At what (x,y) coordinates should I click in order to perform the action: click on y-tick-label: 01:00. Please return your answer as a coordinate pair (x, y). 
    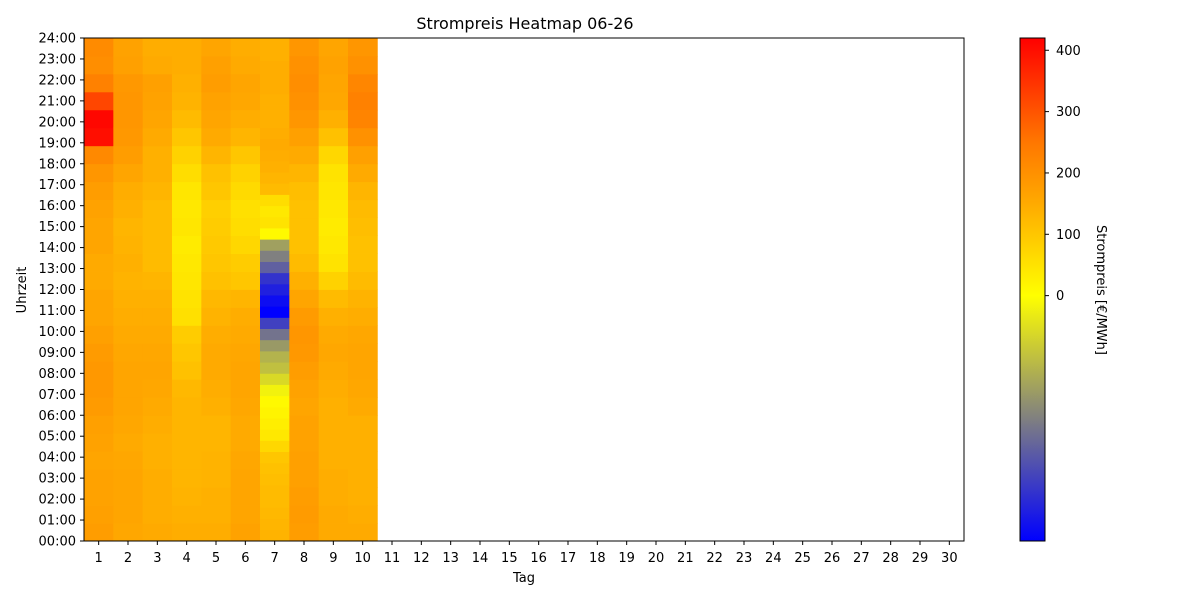
    Looking at the image, I should click on (57, 521).